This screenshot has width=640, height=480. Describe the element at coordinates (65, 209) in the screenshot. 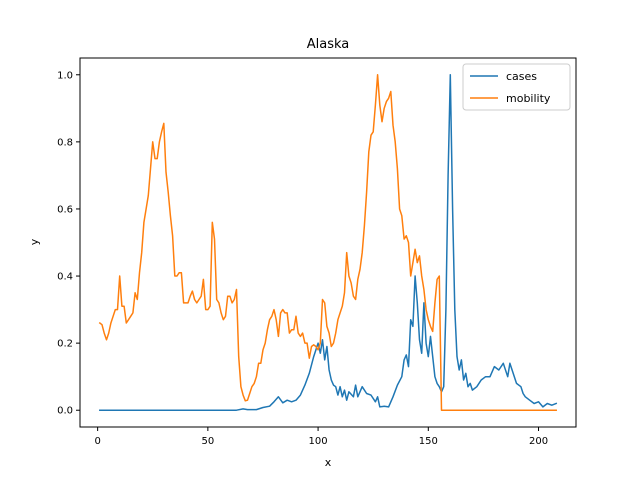

I see `y-tick-label: 0.6` at that location.